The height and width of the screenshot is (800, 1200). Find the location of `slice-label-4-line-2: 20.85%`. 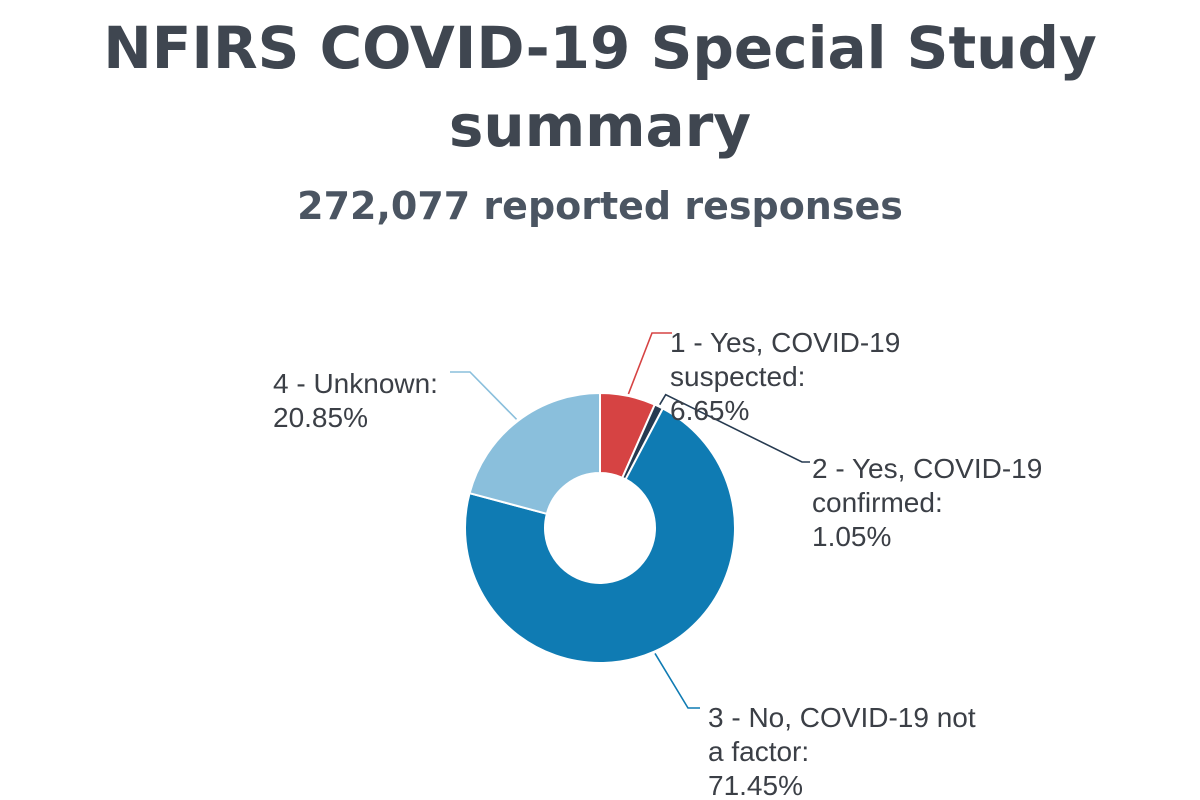

slice-label-4-line-2: 20.85% is located at coordinates (320, 417).